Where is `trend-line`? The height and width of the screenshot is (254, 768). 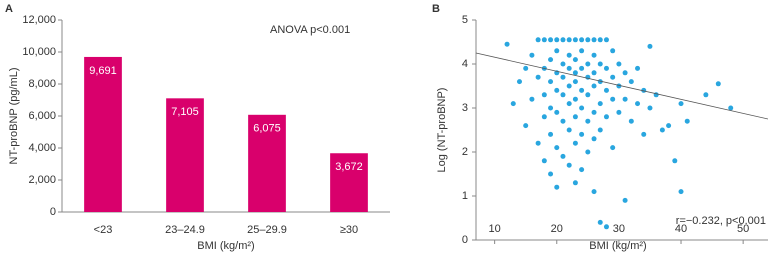
trend-line is located at coordinates (621, 86).